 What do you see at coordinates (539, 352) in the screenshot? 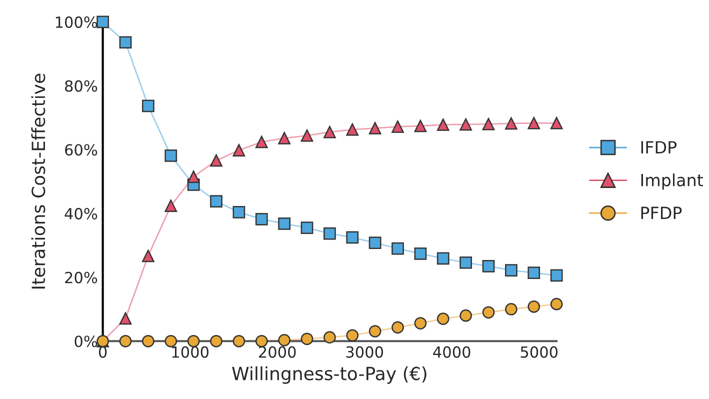
I see `x-tick-label: 5000` at bounding box center [539, 352].